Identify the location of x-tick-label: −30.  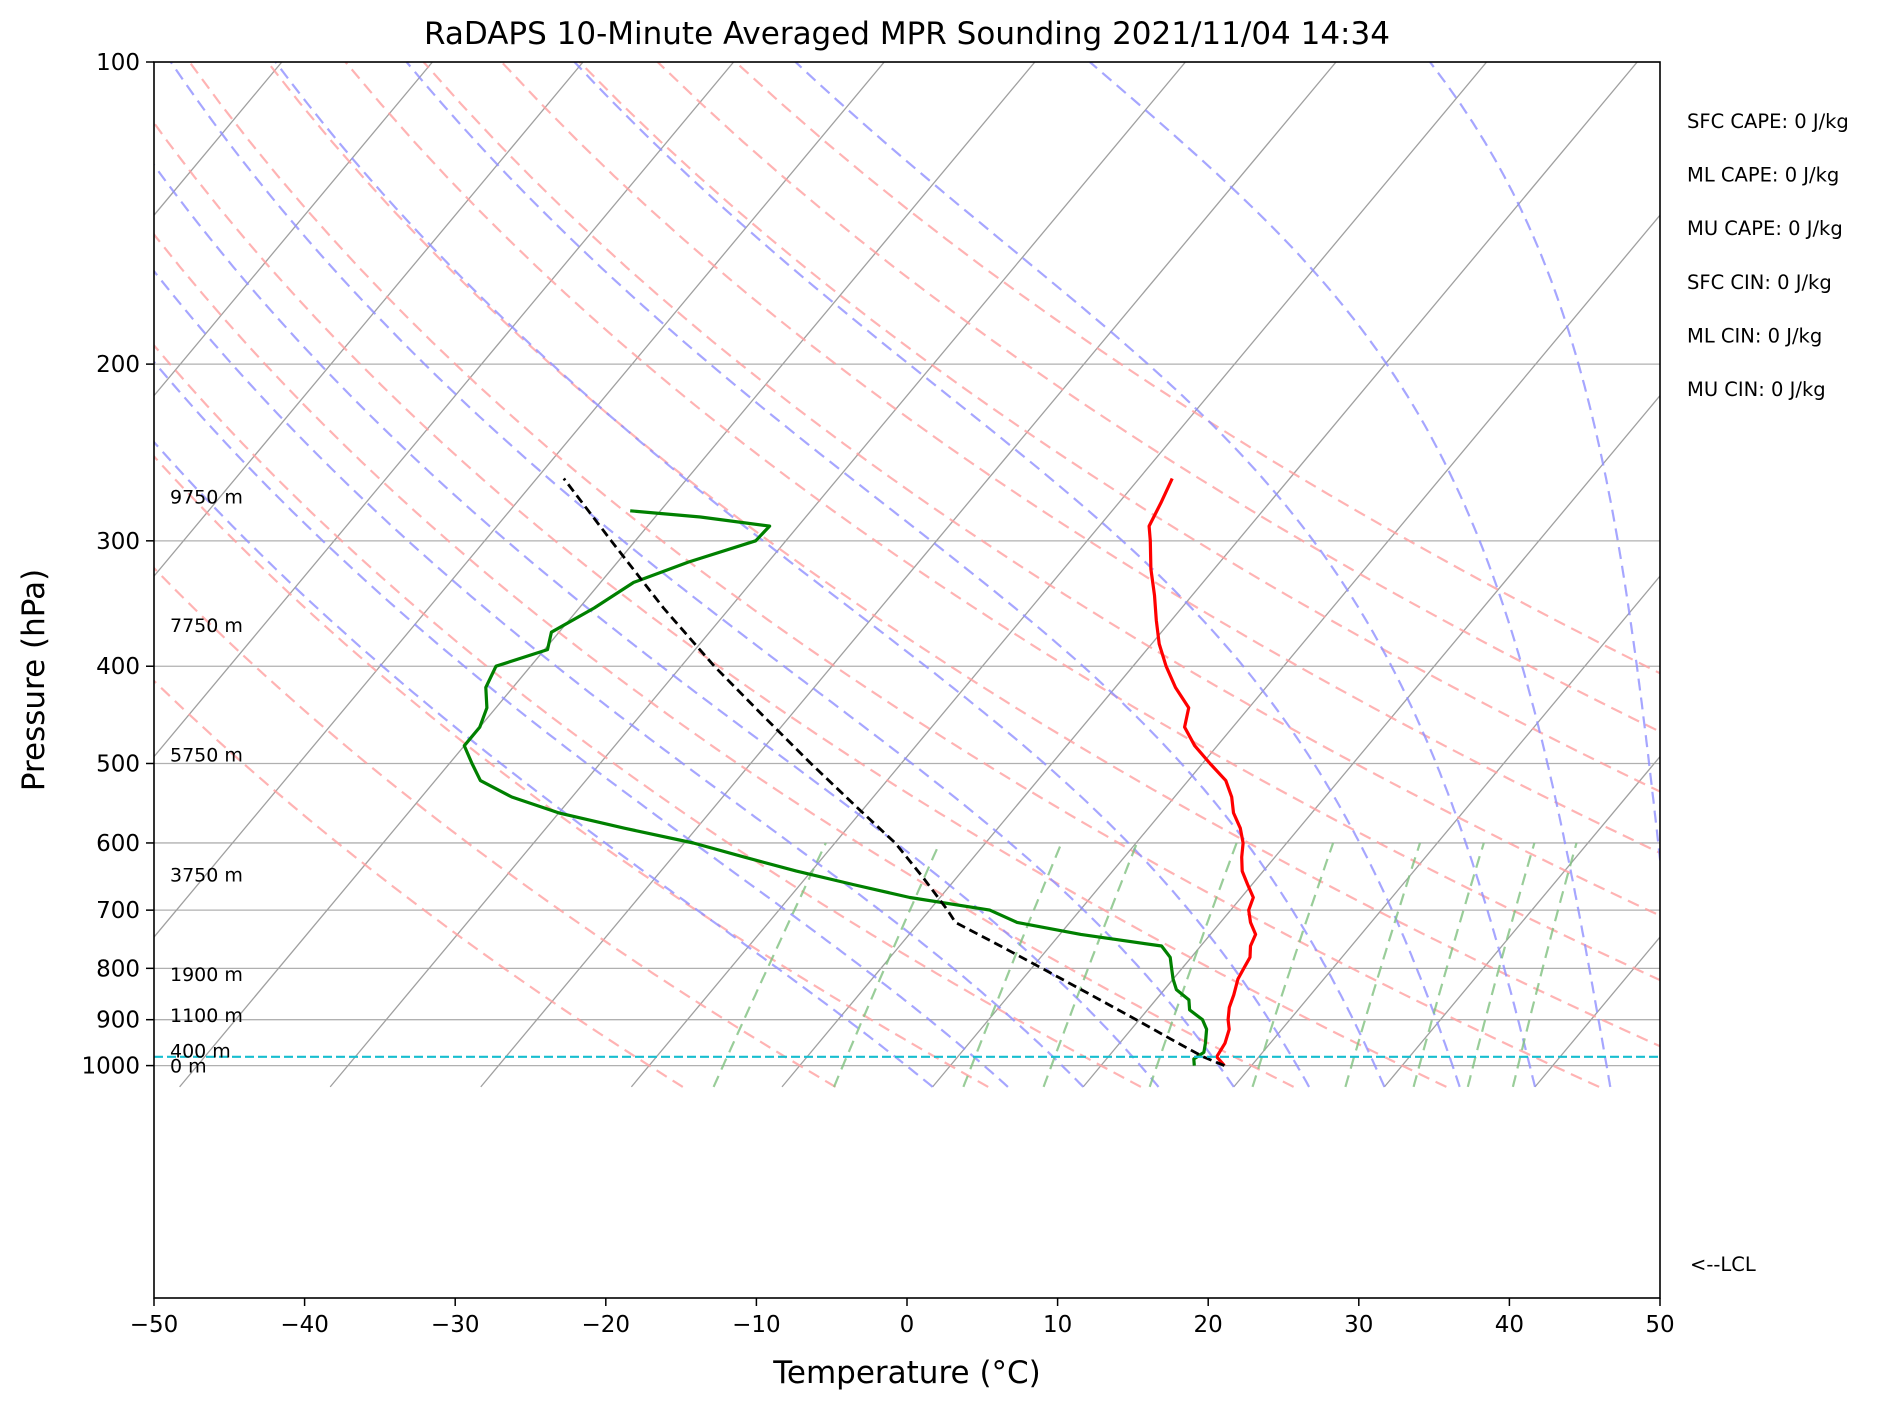
(455, 1325).